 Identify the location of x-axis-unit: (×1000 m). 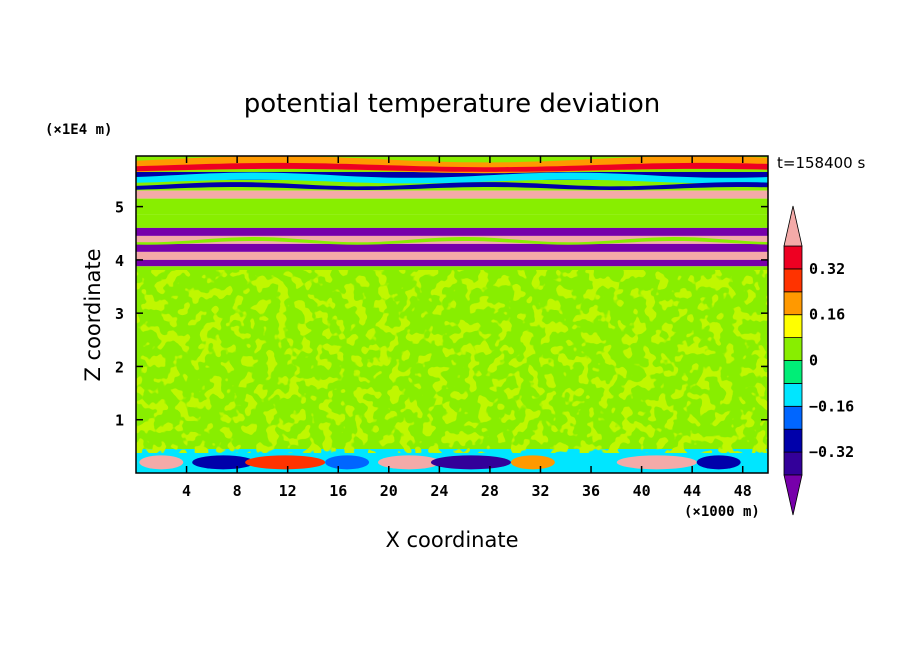
(722, 512).